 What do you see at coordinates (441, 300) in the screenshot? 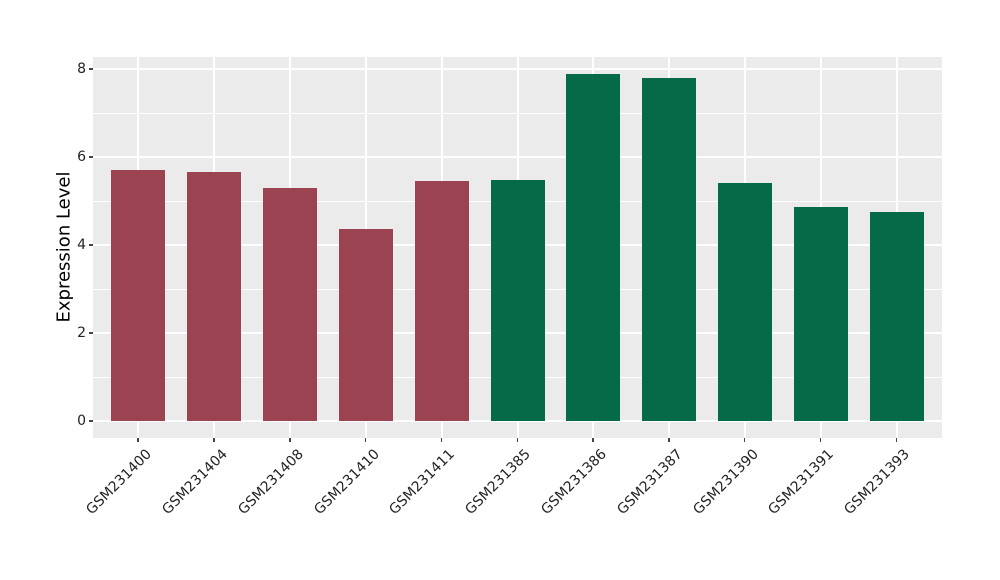
I see `bar-GSM231411` at bounding box center [441, 300].